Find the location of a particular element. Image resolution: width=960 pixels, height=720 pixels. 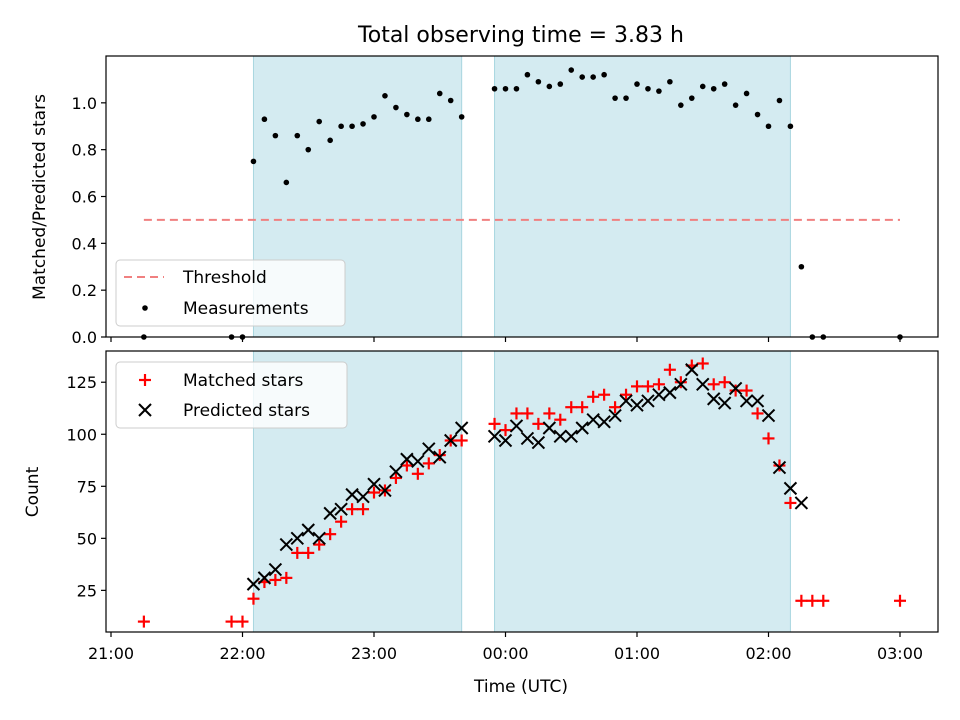

y-tick-label: 50 is located at coordinates (87, 538).